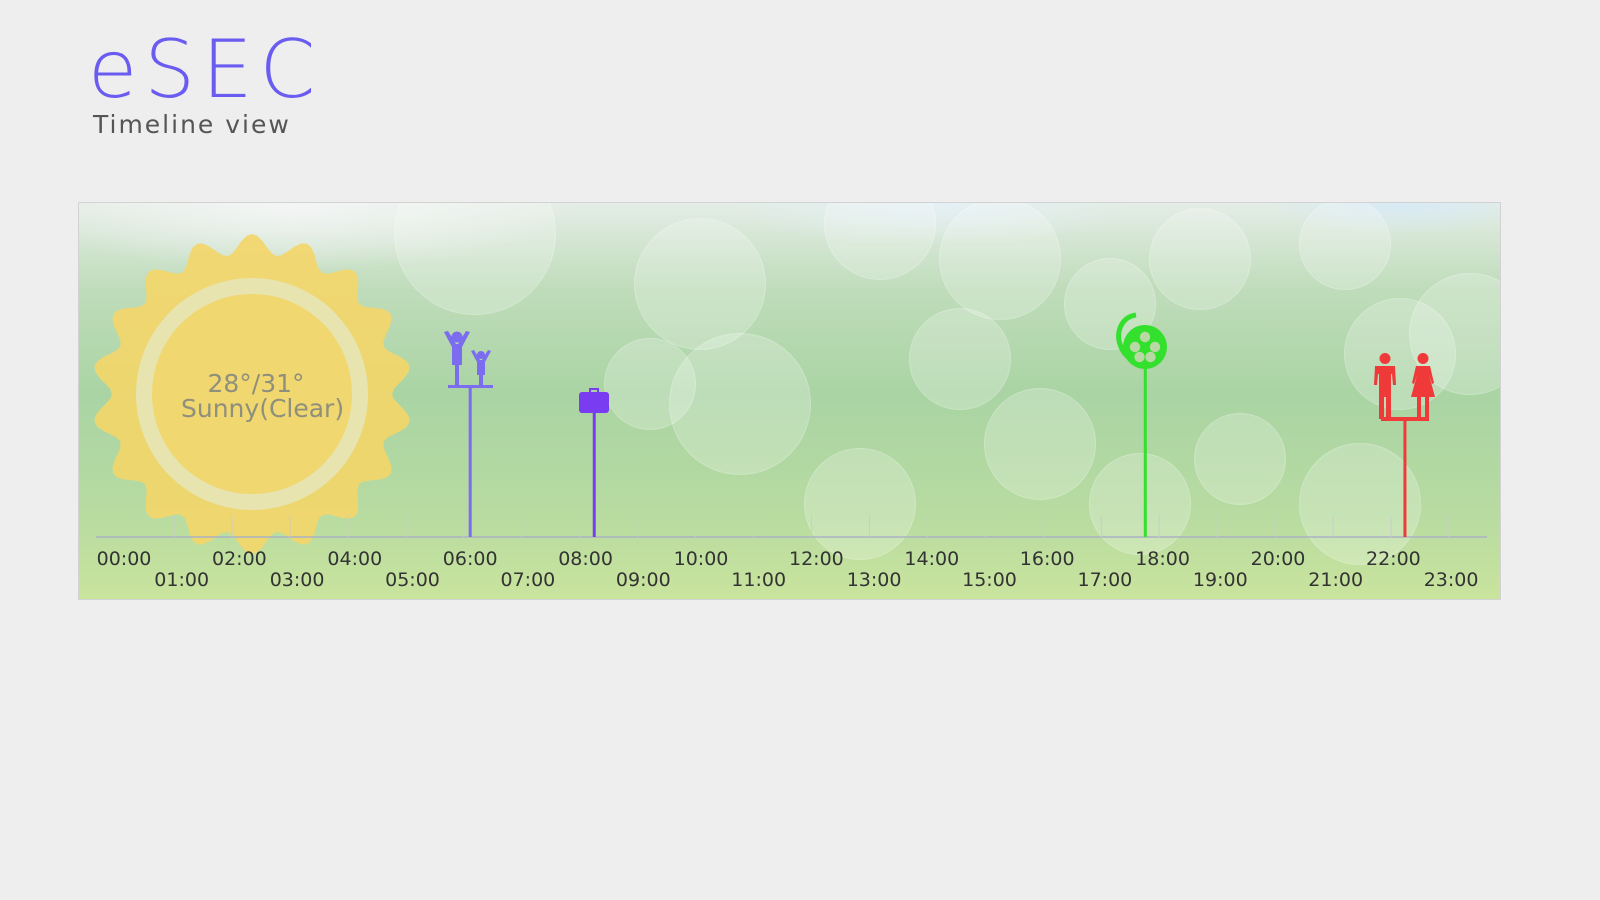 The height and width of the screenshot is (900, 1600). What do you see at coordinates (263, 408) in the screenshot?
I see `weather-condition: Sunny(Clear)` at bounding box center [263, 408].